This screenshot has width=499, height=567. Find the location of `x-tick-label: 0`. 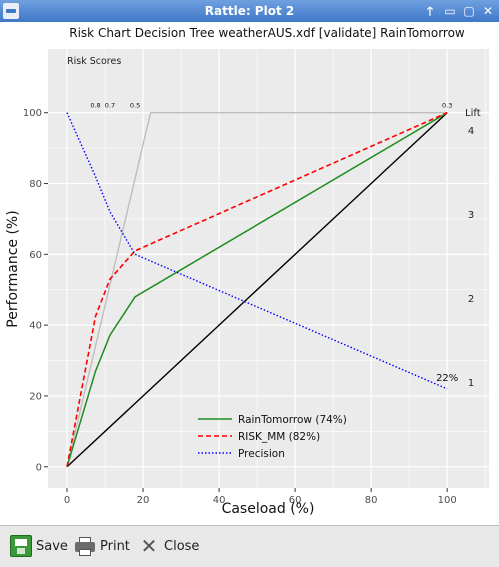

x-tick-label: 0 is located at coordinates (67, 500).